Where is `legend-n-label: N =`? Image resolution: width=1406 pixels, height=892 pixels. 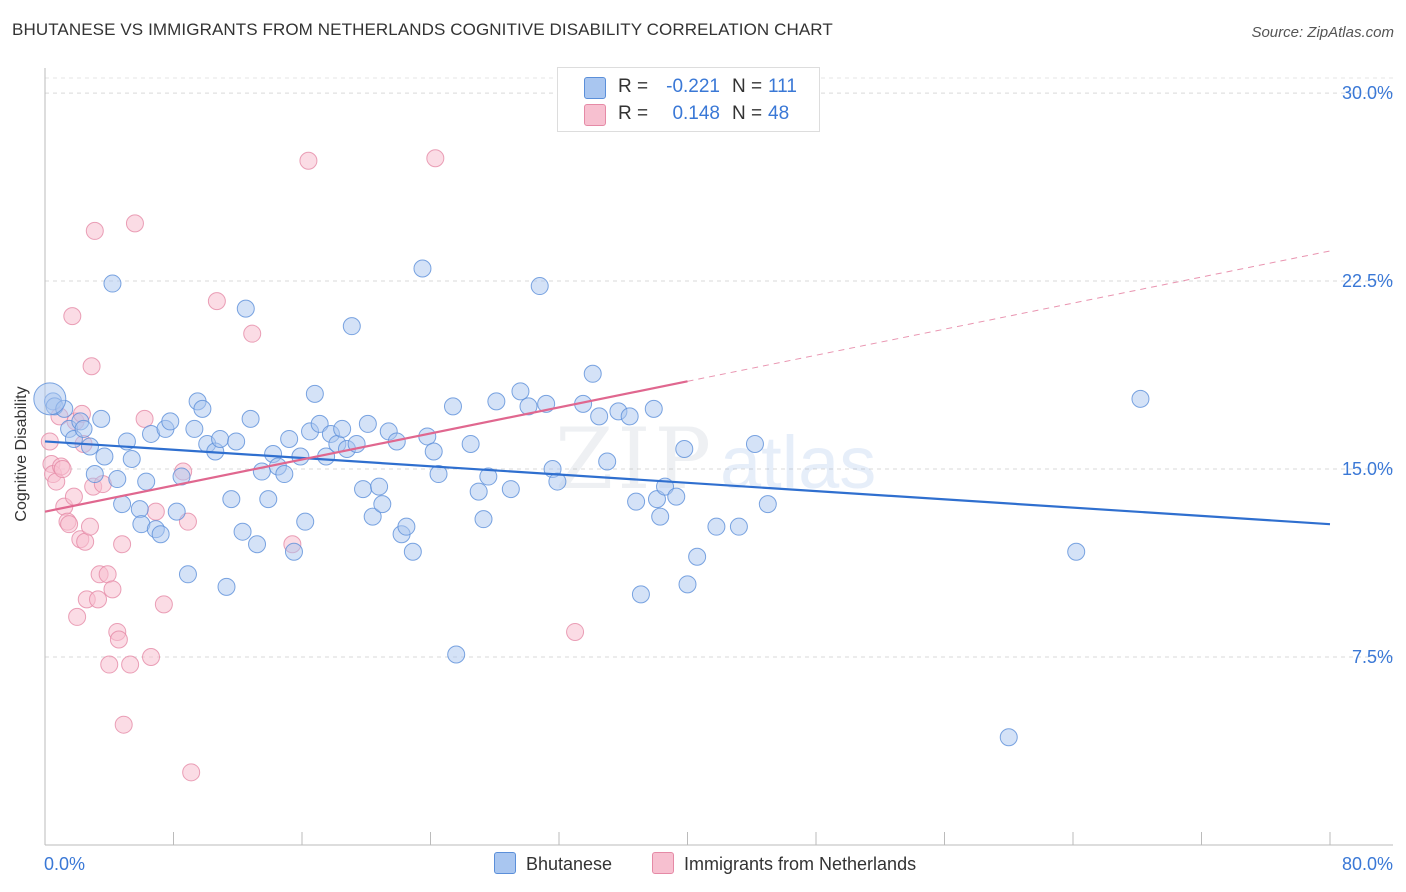 legend-n-label: N = is located at coordinates (747, 86).